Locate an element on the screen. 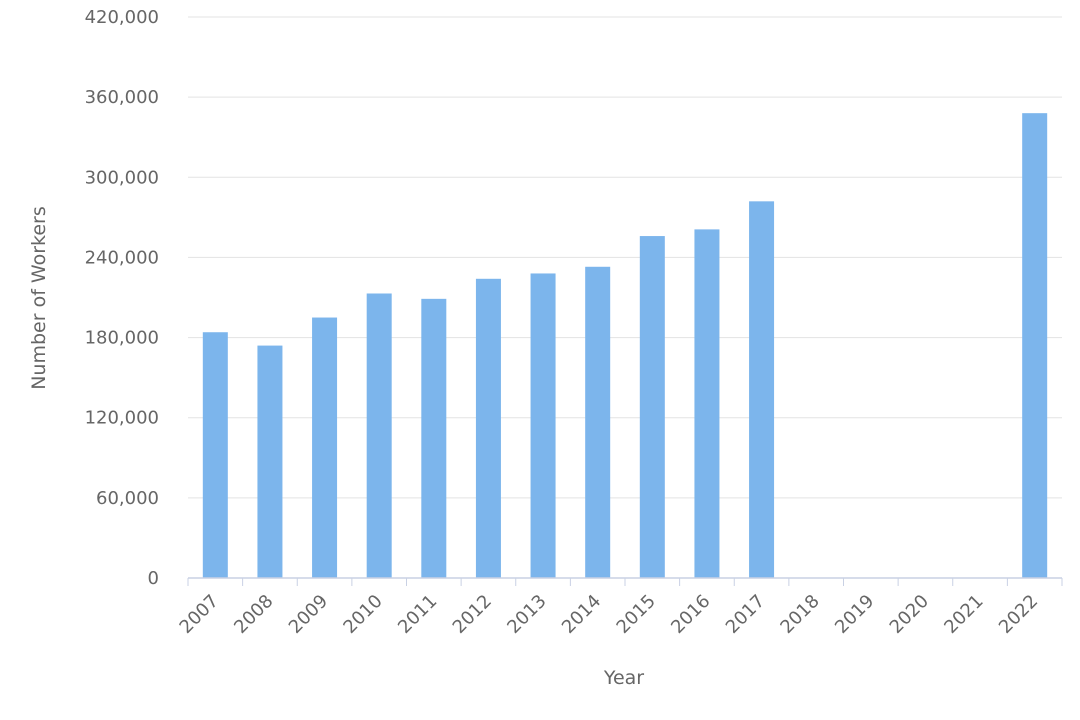 The width and height of the screenshot is (1080, 720). y-tick-label: 0 is located at coordinates (153, 578).